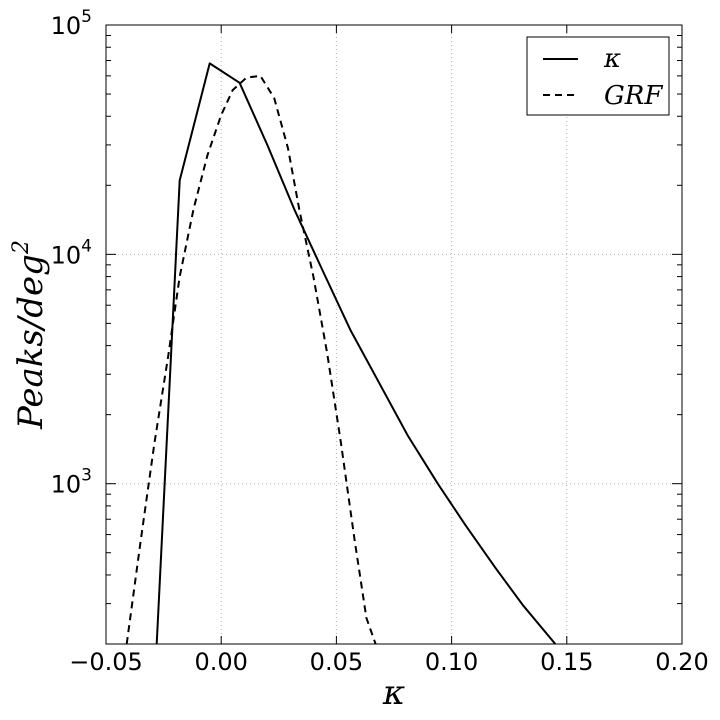  Describe the element at coordinates (681, 662) in the screenshot. I see `x-tick-label: 0.20` at that location.